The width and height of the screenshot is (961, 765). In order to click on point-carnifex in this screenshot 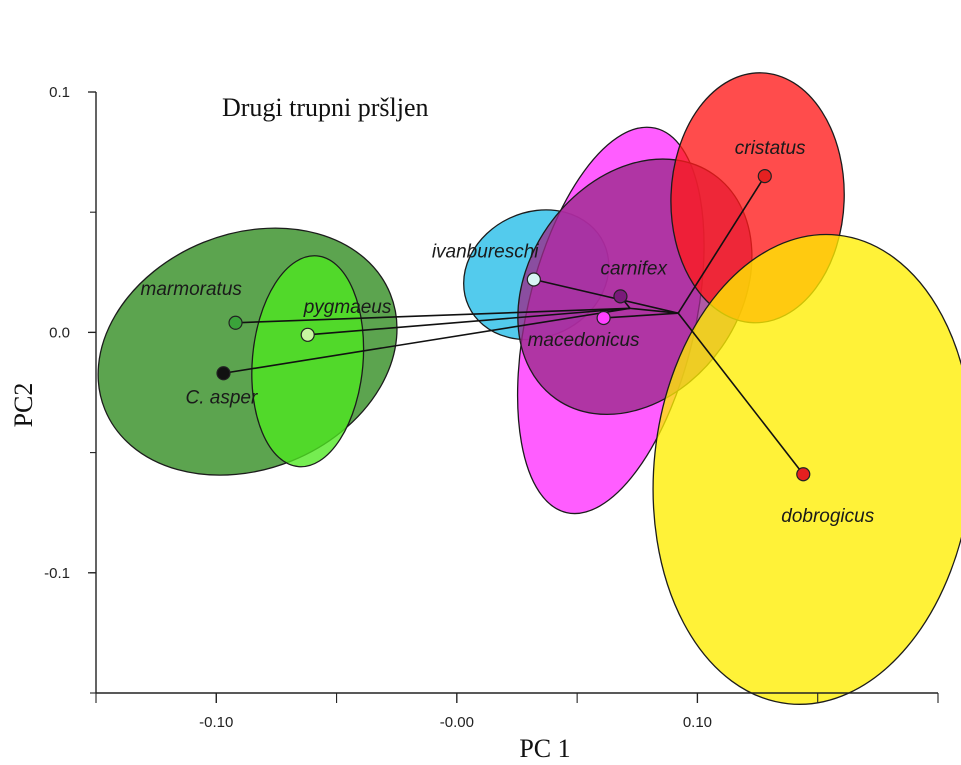, I will do `click(620, 296)`.